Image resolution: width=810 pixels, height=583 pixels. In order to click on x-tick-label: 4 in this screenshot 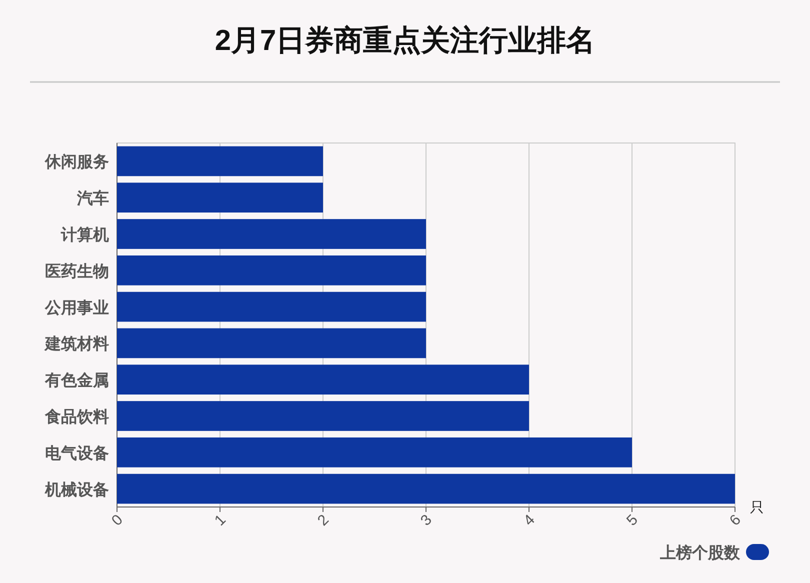, I will do `click(529, 520)`.